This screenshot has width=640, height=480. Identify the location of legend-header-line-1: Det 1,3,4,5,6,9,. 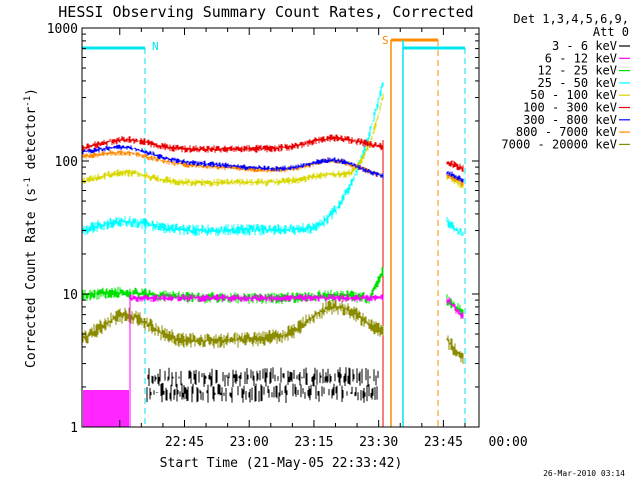
(571, 19).